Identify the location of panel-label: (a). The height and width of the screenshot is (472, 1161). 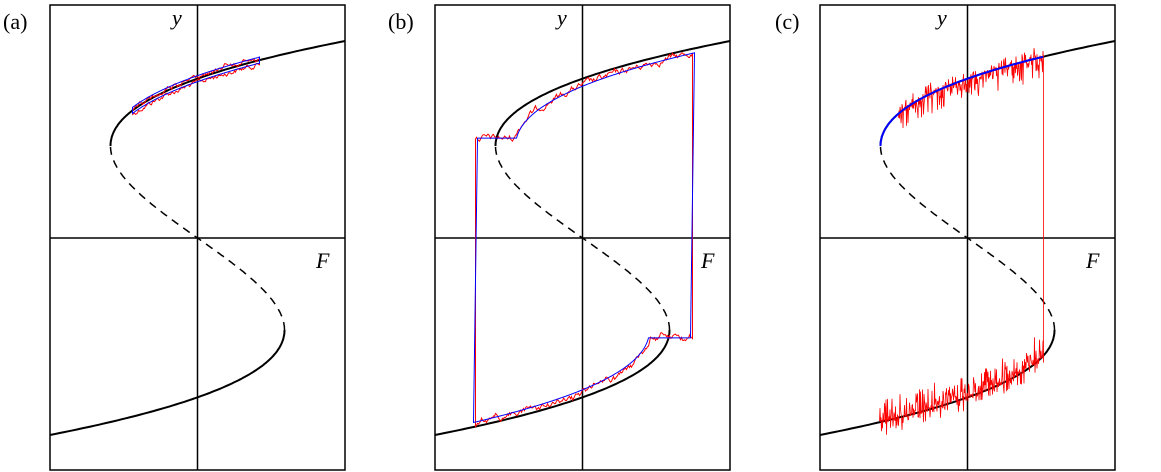
(15, 21).